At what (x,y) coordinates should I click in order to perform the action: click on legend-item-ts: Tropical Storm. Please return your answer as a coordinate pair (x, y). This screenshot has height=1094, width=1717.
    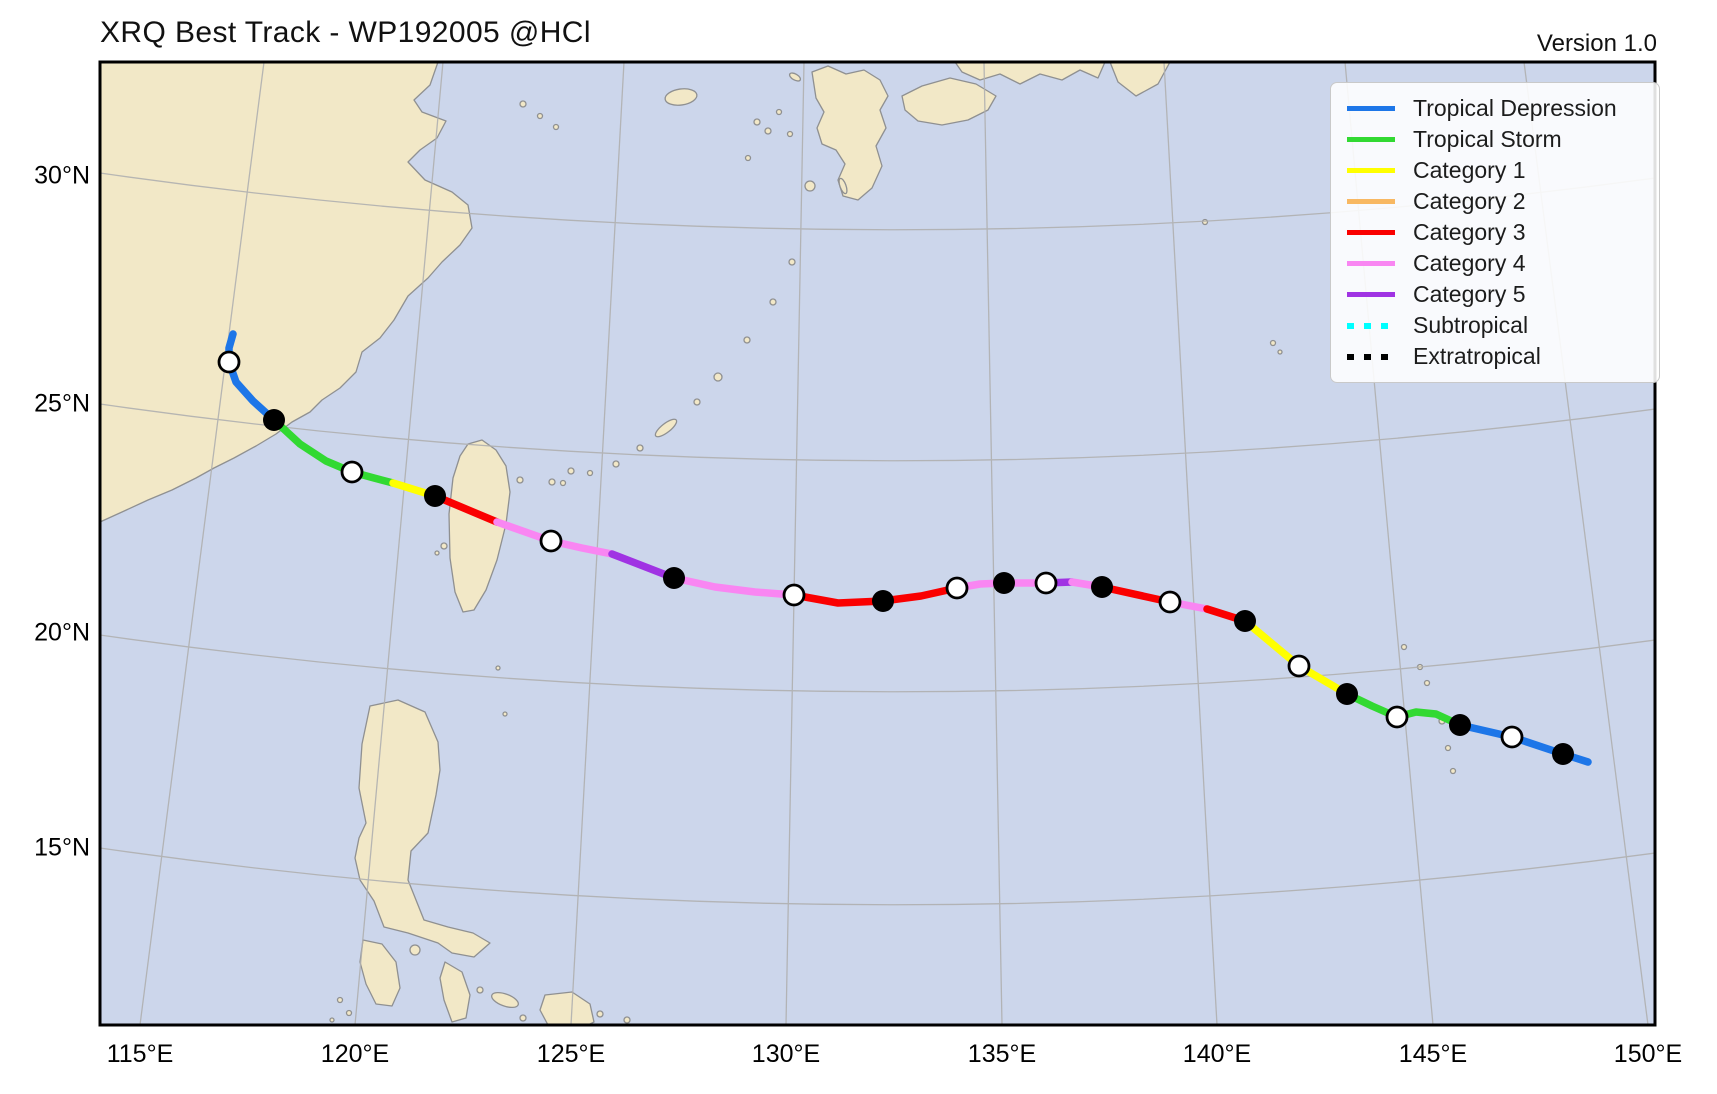
    Looking at the image, I should click on (1495, 139).